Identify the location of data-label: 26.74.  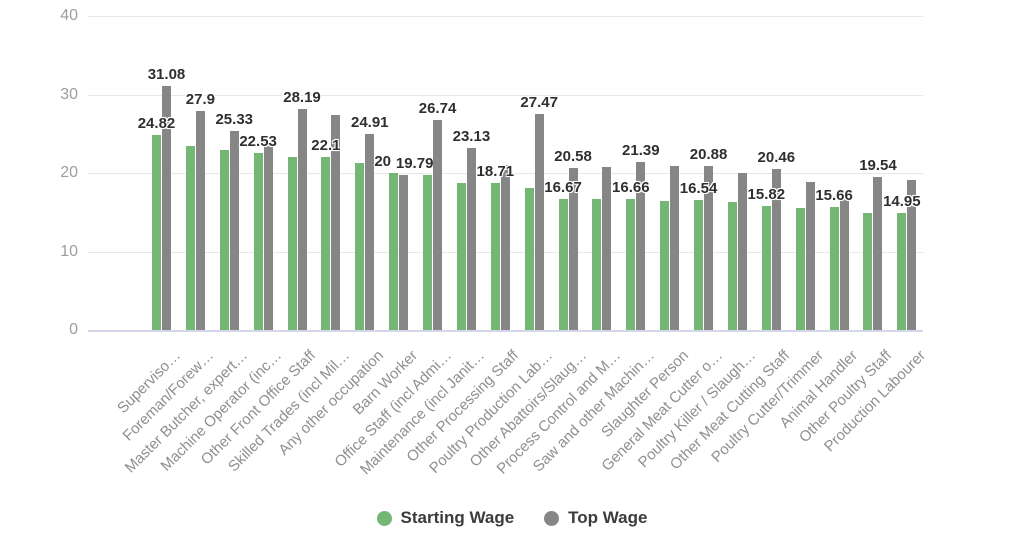
(437, 109).